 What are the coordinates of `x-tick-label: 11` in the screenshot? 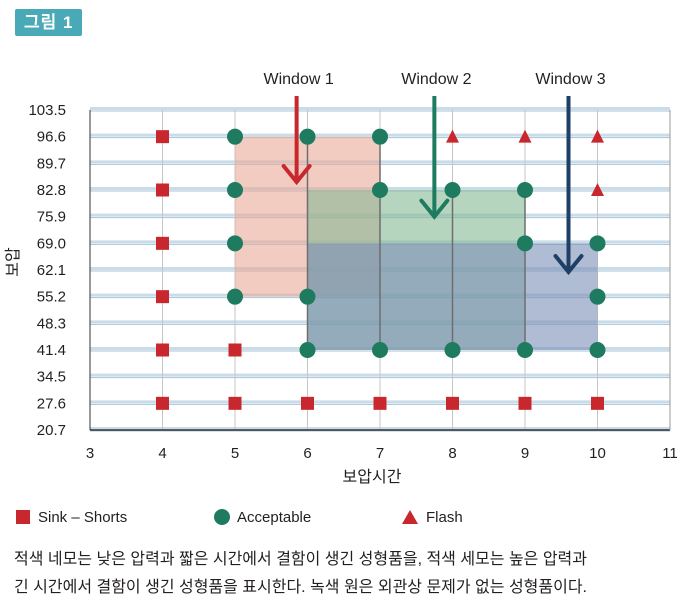 It's located at (670, 453).